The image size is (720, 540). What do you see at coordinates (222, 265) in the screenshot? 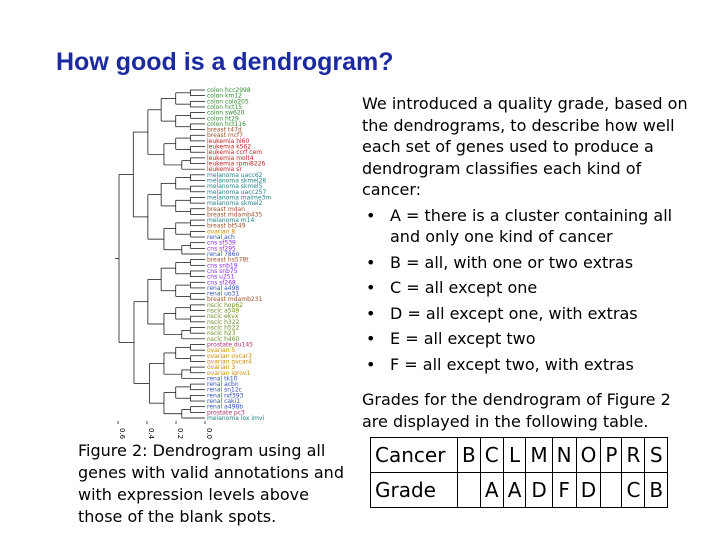
I see `leaf-label: cns snb19` at bounding box center [222, 265].